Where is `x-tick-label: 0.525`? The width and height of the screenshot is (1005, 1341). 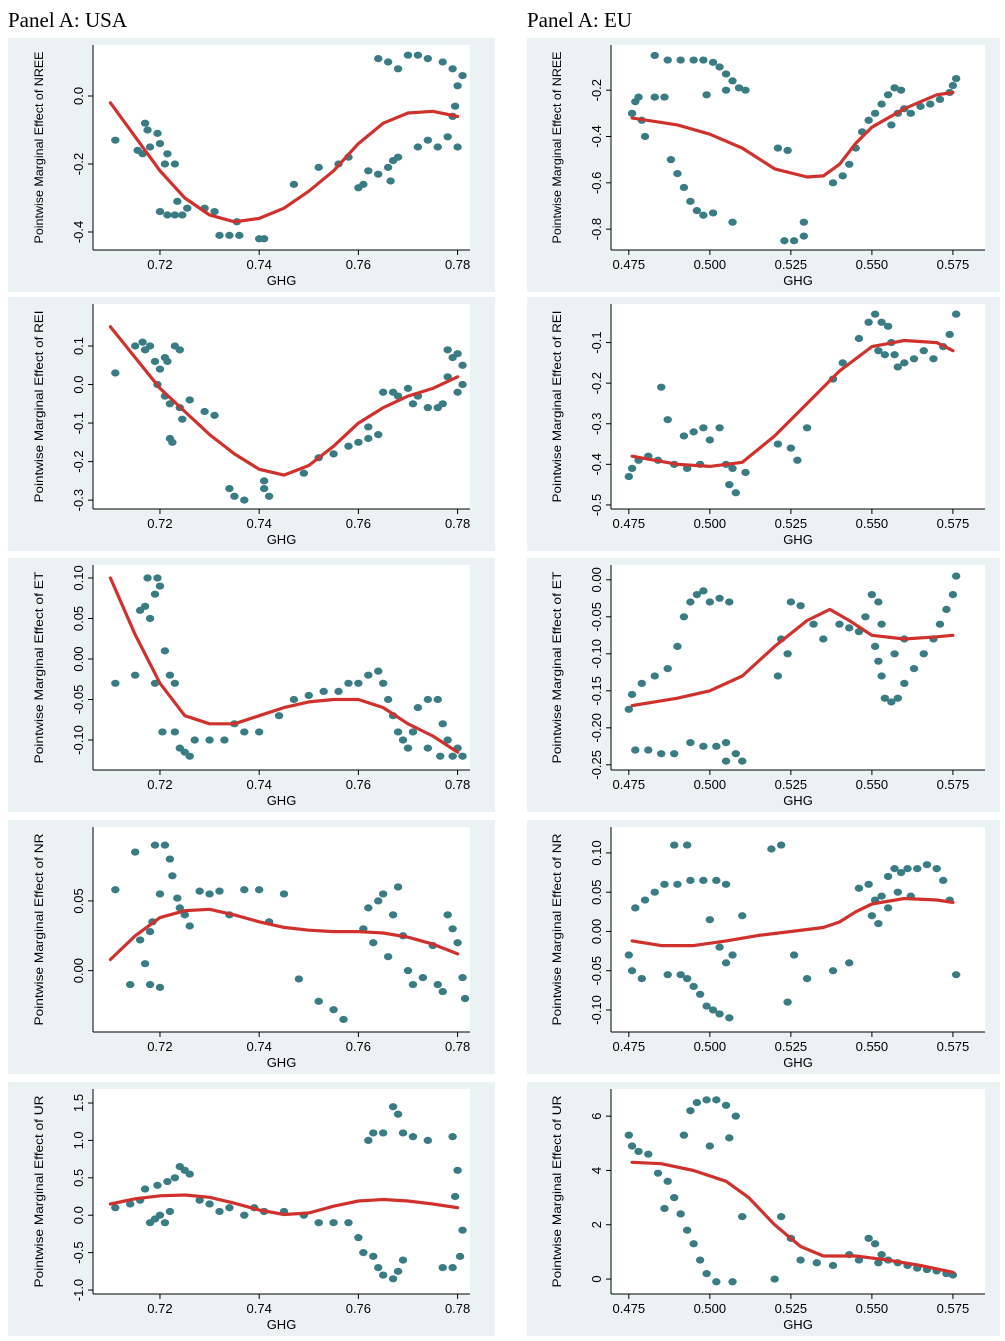 x-tick-label: 0.525 is located at coordinates (791, 1308).